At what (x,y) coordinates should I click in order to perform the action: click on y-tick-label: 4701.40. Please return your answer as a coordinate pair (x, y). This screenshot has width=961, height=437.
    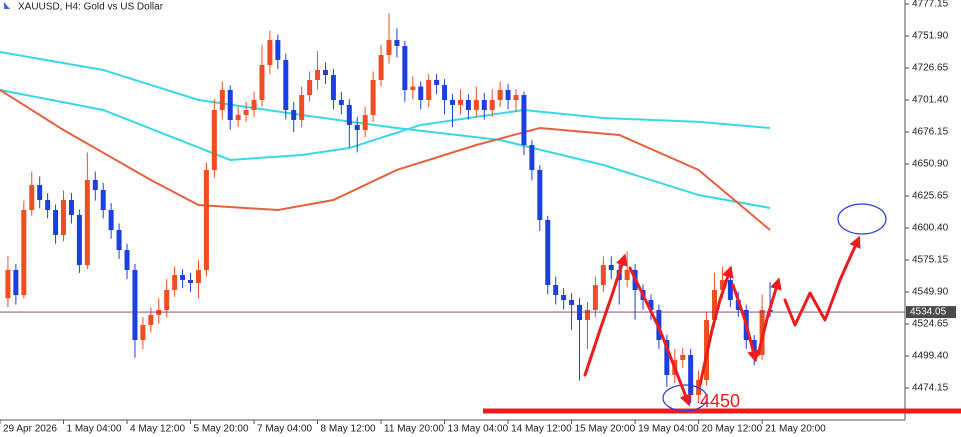
    Looking at the image, I should click on (930, 100).